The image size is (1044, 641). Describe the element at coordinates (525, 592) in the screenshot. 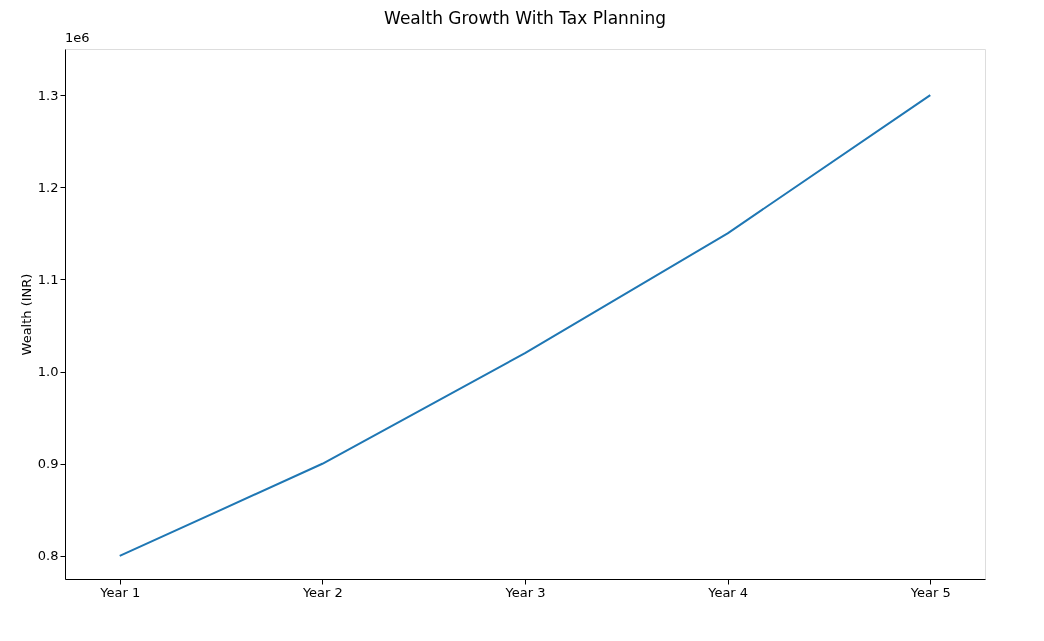

I see `x-tick-label: Year 3` at that location.